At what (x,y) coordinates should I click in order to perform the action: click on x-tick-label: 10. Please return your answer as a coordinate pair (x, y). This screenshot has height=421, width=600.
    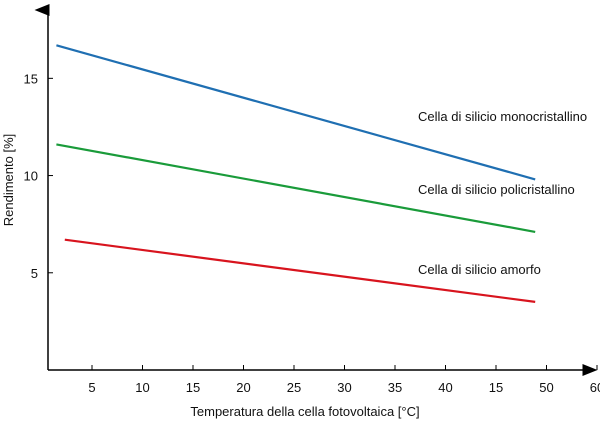
    Looking at the image, I should click on (142, 387).